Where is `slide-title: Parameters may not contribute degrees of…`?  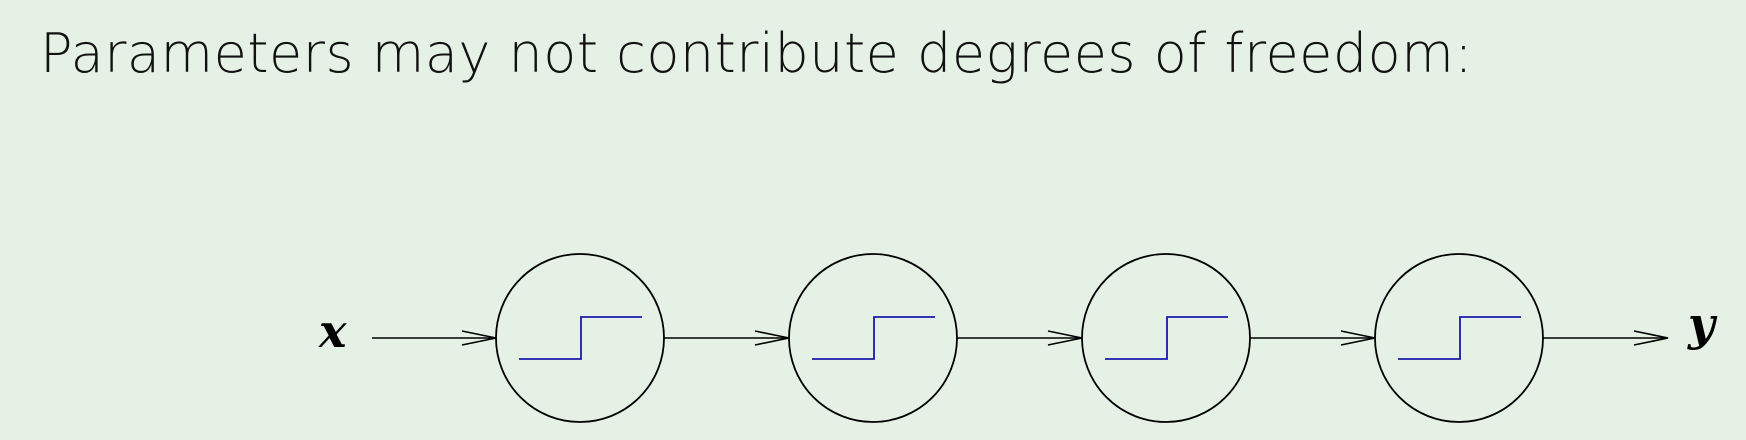
slide-title: Parameters may not contribute degrees of… is located at coordinates (757, 53).